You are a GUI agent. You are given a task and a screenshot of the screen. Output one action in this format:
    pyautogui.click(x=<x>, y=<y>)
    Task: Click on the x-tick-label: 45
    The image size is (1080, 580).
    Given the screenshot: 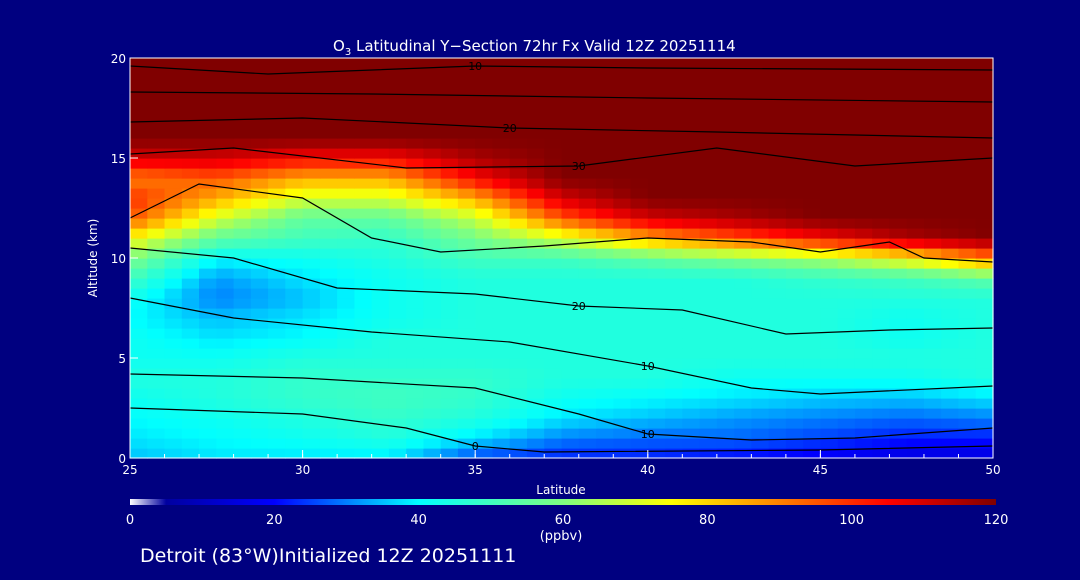 What is the action you would take?
    pyautogui.click(x=820, y=470)
    